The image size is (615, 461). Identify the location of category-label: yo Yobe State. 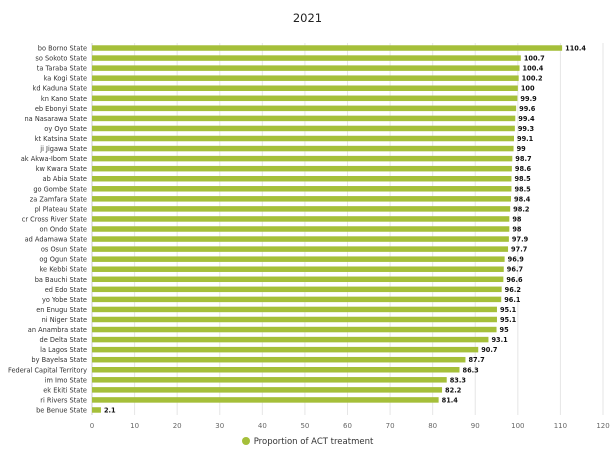
(64, 300).